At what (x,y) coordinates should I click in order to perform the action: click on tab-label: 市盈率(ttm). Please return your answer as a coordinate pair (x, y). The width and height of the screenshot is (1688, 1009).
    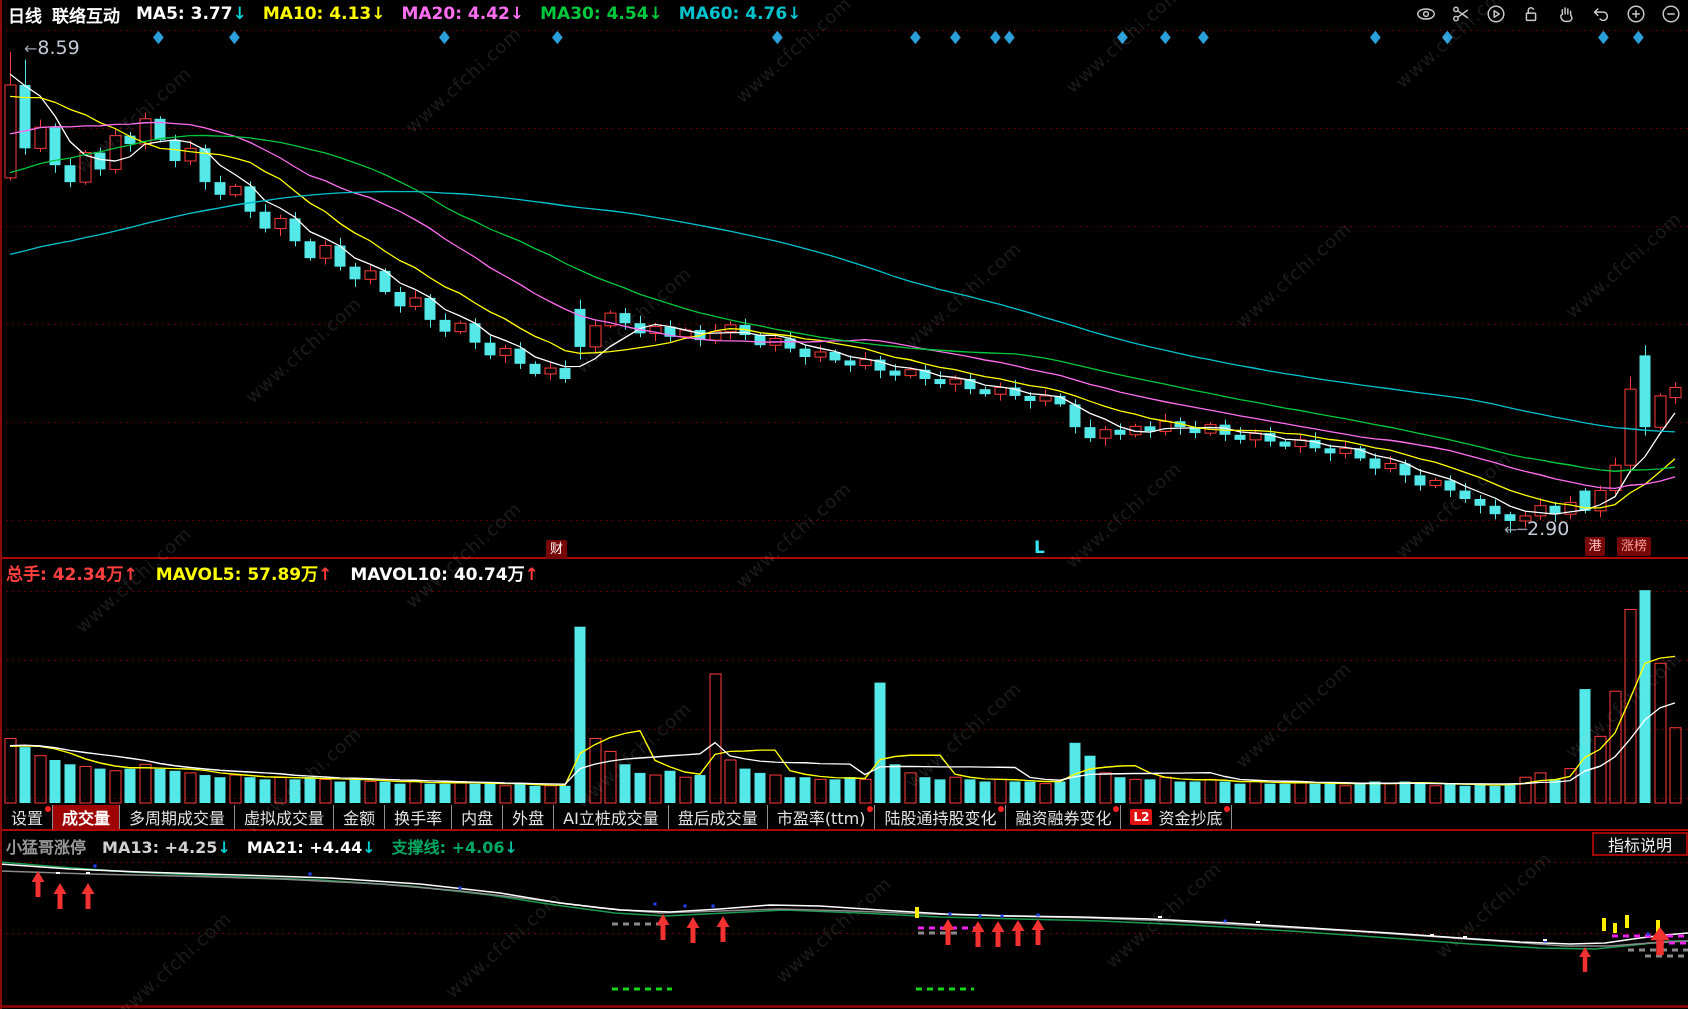
    Looking at the image, I should click on (821, 818).